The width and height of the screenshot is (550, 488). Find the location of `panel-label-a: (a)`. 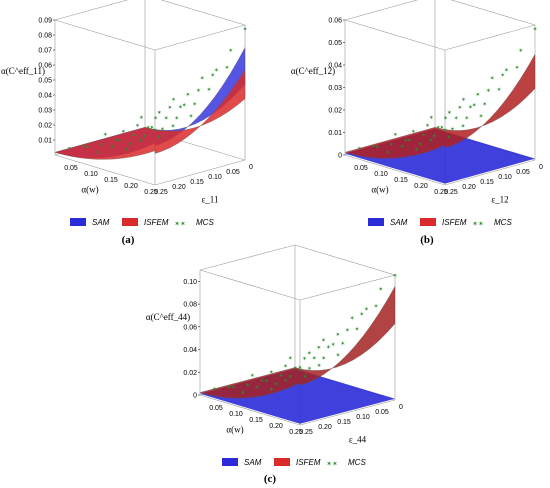

panel-label-a: (a) is located at coordinates (128, 240).